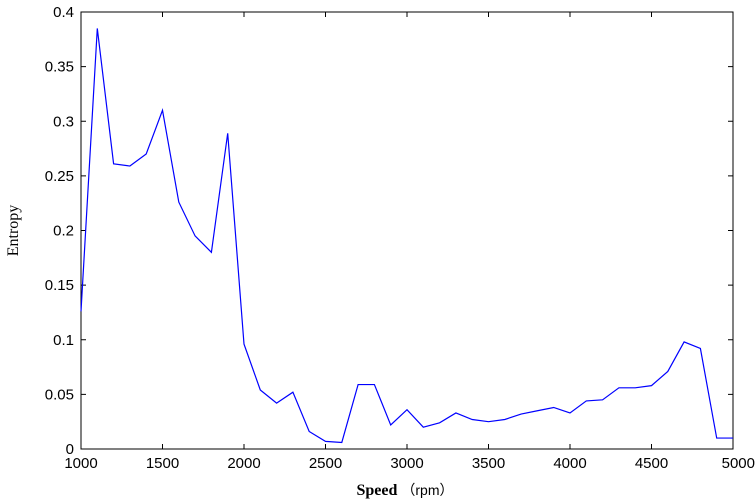  Describe the element at coordinates (427, 490) in the screenshot. I see `x-axis-label-unit: （rpm）` at that location.